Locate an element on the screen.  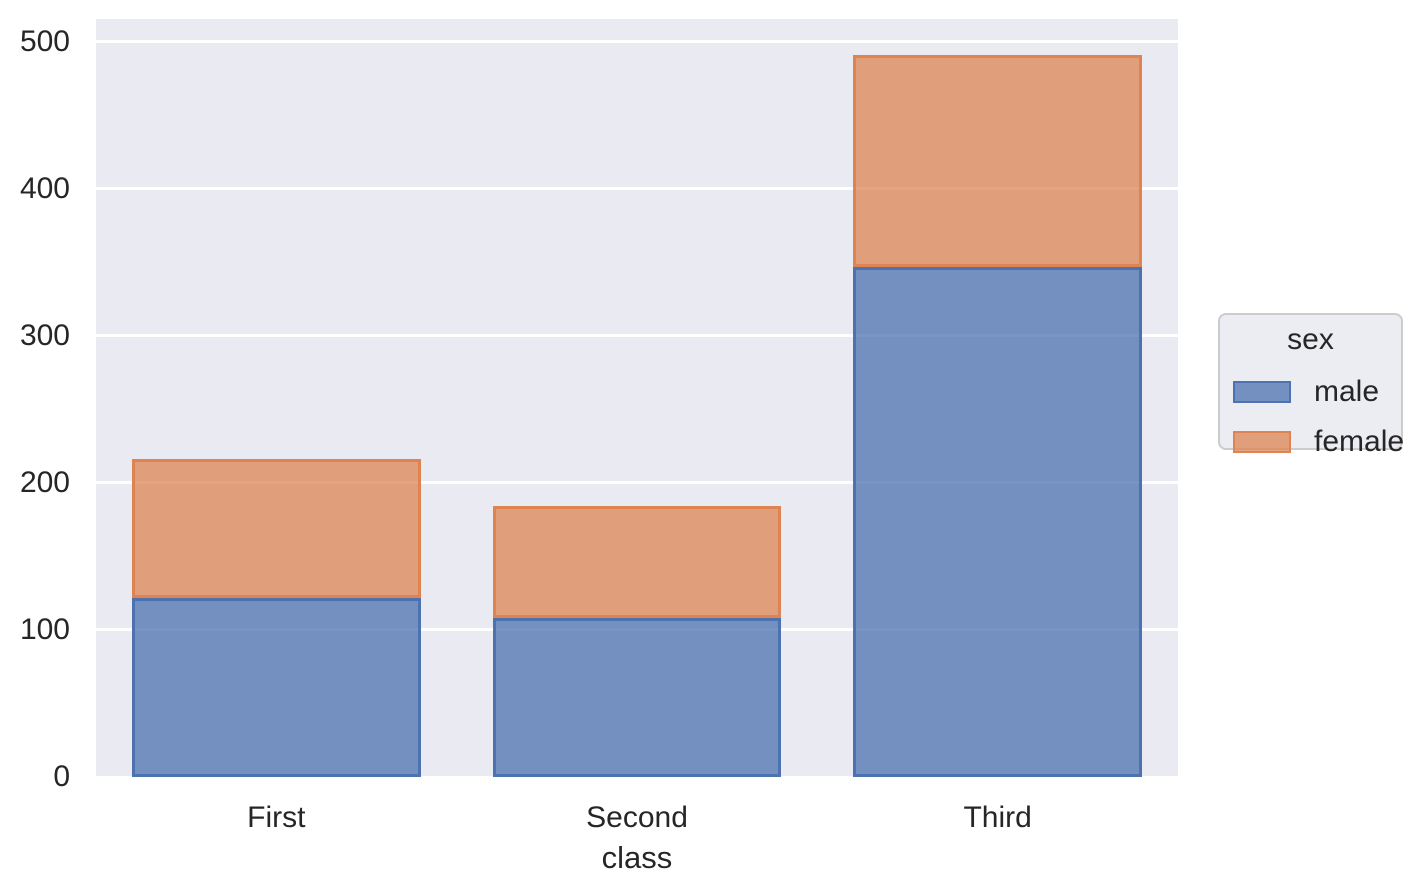
bar-segment-female-third is located at coordinates (997, 161).